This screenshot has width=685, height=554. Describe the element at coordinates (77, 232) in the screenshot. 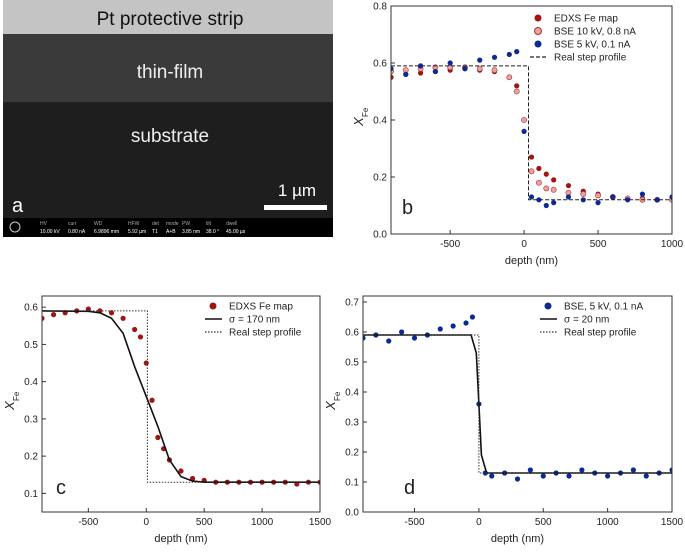

I see `info-value: 0.80 nA` at that location.